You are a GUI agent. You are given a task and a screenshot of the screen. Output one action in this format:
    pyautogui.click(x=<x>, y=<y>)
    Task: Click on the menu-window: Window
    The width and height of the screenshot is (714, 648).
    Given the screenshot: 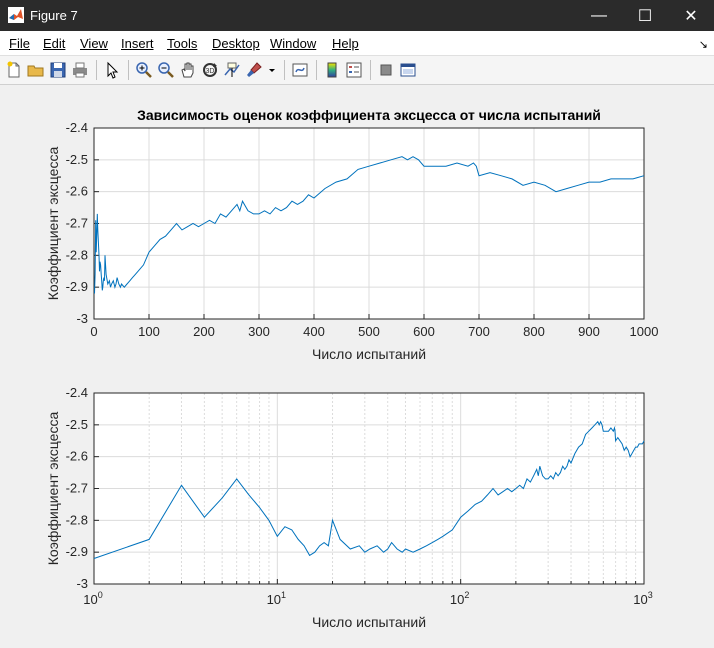 What is the action you would take?
    pyautogui.click(x=293, y=43)
    